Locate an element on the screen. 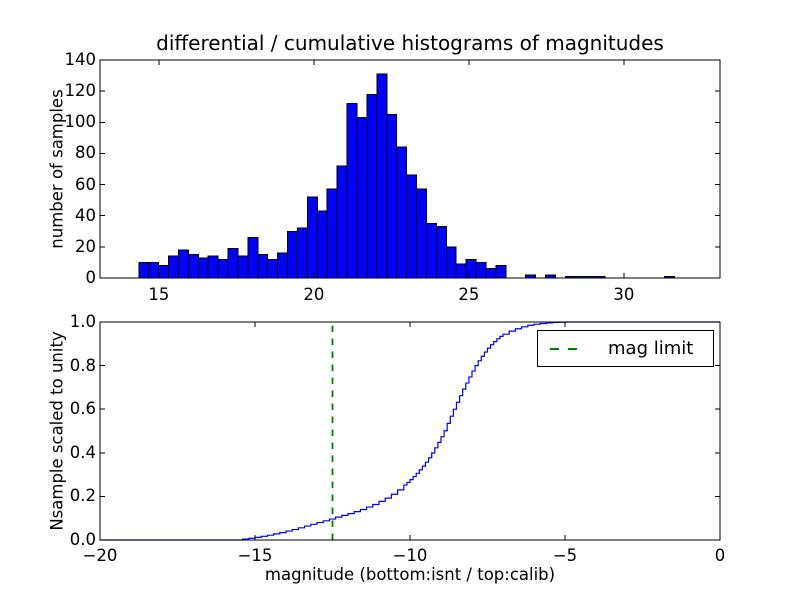  mag-limit-dash-sample is located at coordinates (568, 348).